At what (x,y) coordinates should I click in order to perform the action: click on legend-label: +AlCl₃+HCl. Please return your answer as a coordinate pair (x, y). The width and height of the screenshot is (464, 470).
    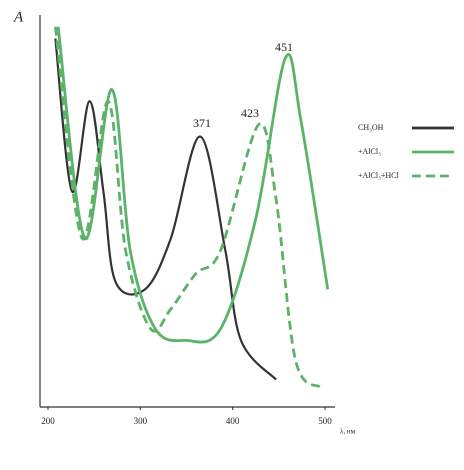
    Looking at the image, I should click on (378, 175).